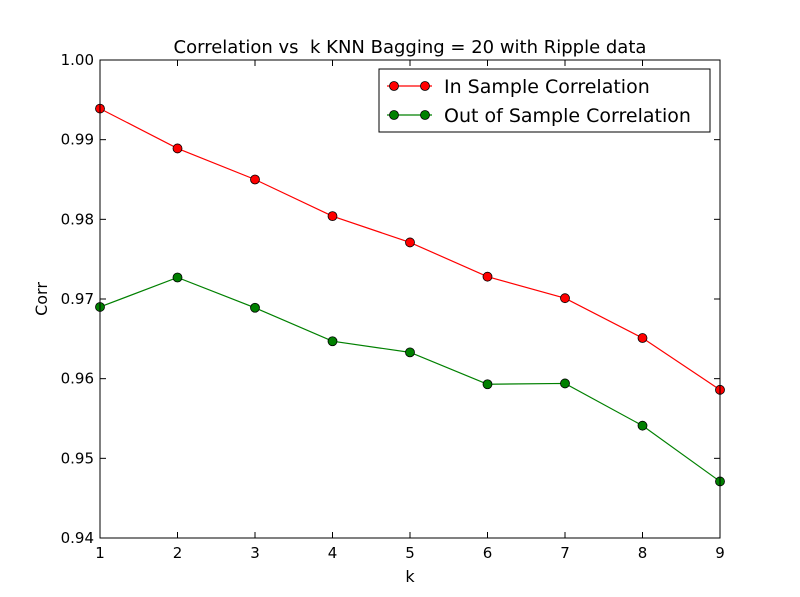 The image size is (800, 597). Describe the element at coordinates (77, 140) in the screenshot. I see `y-tick-label: 0.99` at that location.